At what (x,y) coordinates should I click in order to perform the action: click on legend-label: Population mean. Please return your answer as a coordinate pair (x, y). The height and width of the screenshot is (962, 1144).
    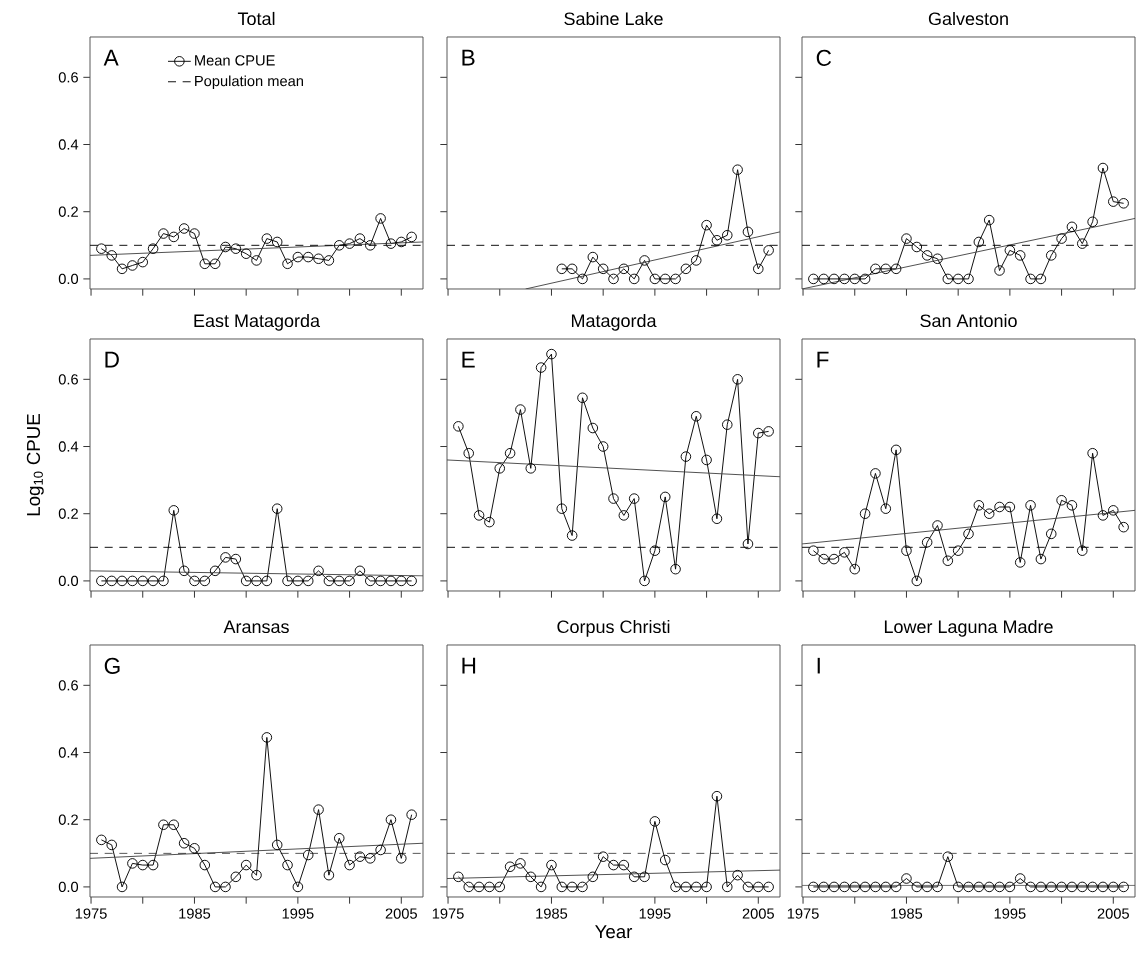
    Looking at the image, I should click on (249, 82).